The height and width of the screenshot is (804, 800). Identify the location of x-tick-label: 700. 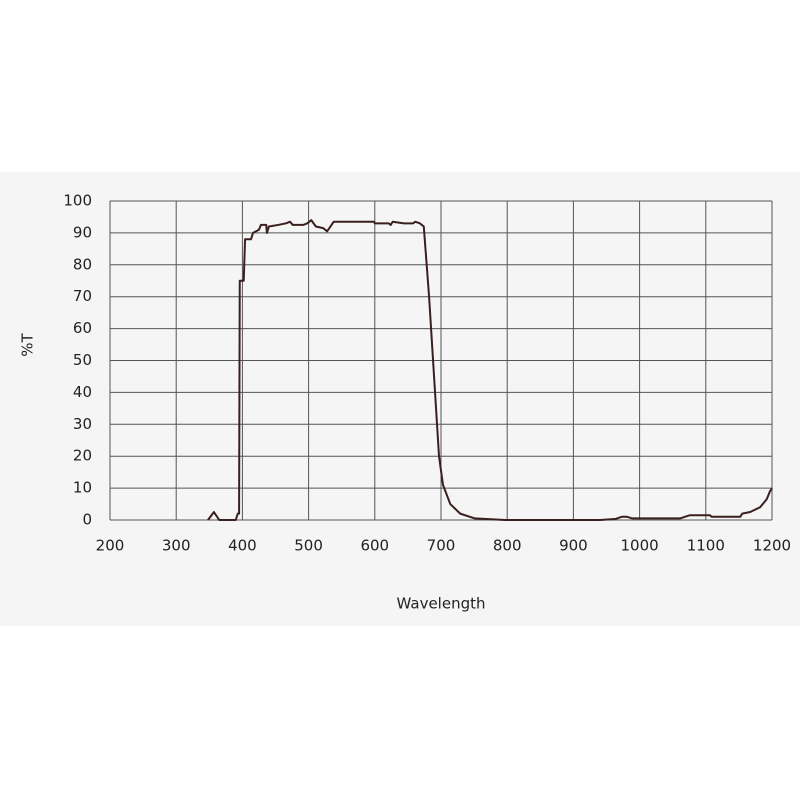
(441, 546).